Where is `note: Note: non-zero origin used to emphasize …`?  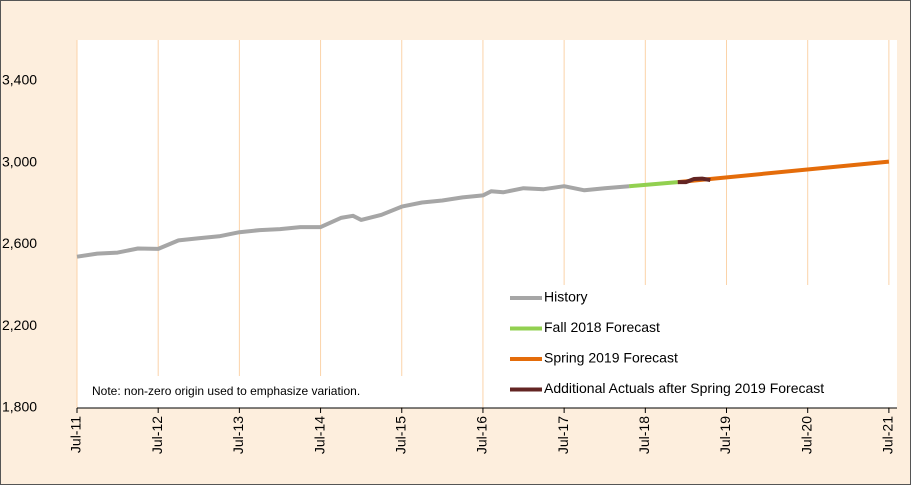
note: Note: non-zero origin used to emphasize … is located at coordinates (226, 391).